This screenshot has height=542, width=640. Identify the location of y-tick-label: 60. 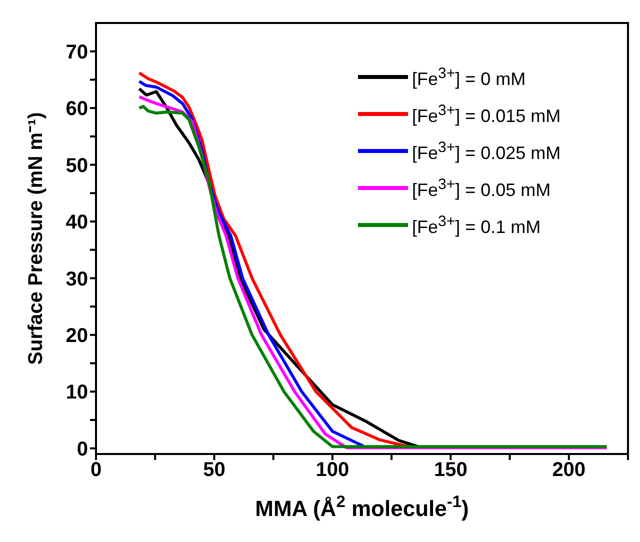
(77, 109).